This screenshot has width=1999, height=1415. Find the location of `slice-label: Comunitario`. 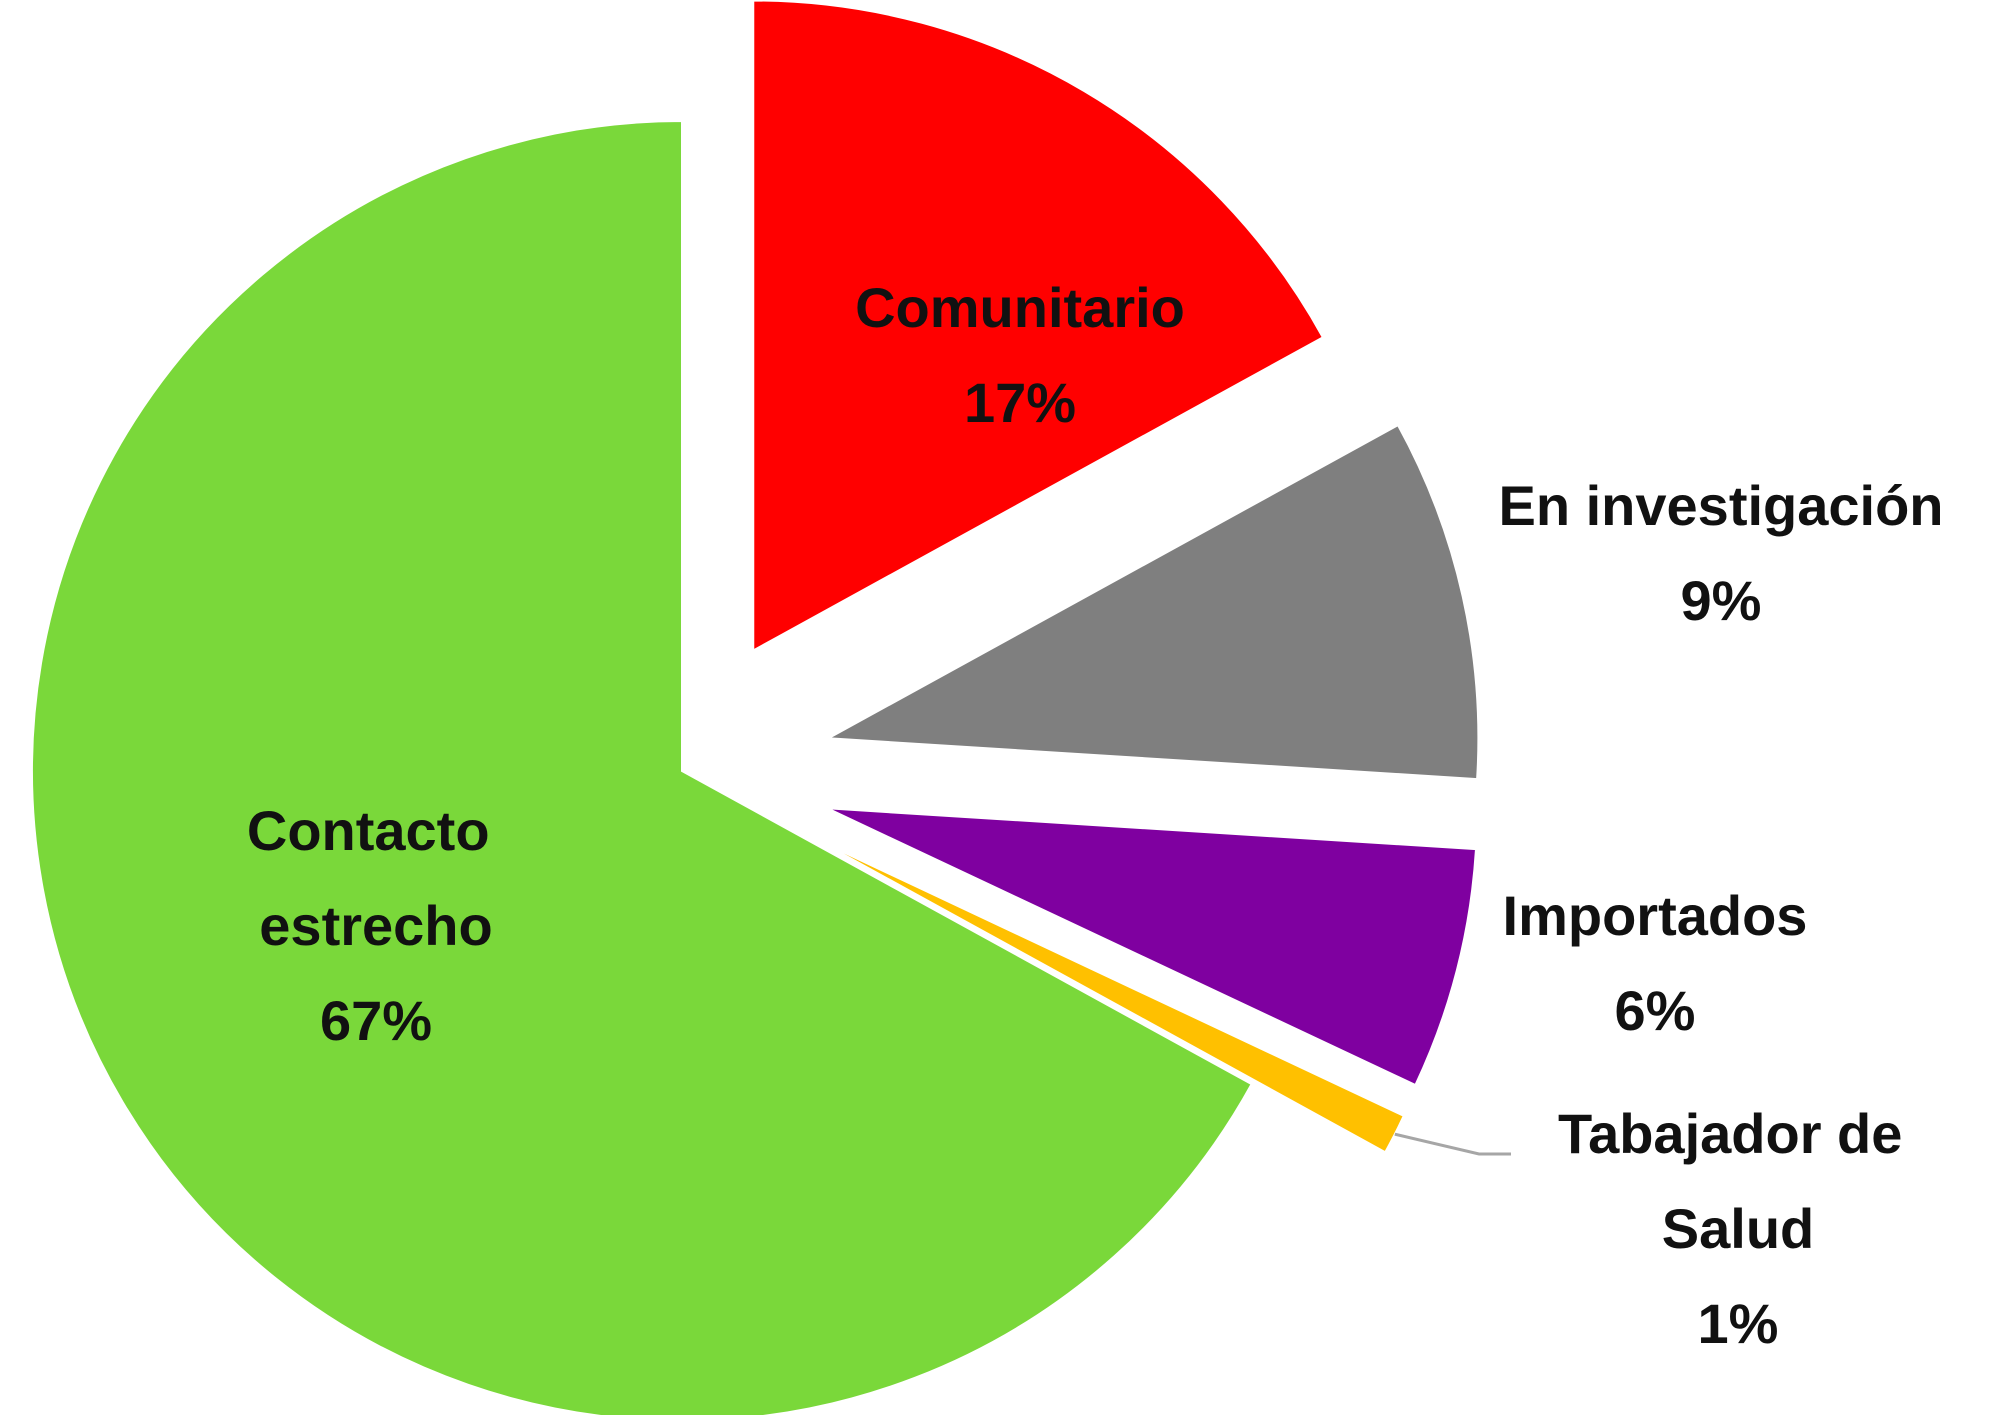

slice-label: Comunitario is located at coordinates (1020, 307).